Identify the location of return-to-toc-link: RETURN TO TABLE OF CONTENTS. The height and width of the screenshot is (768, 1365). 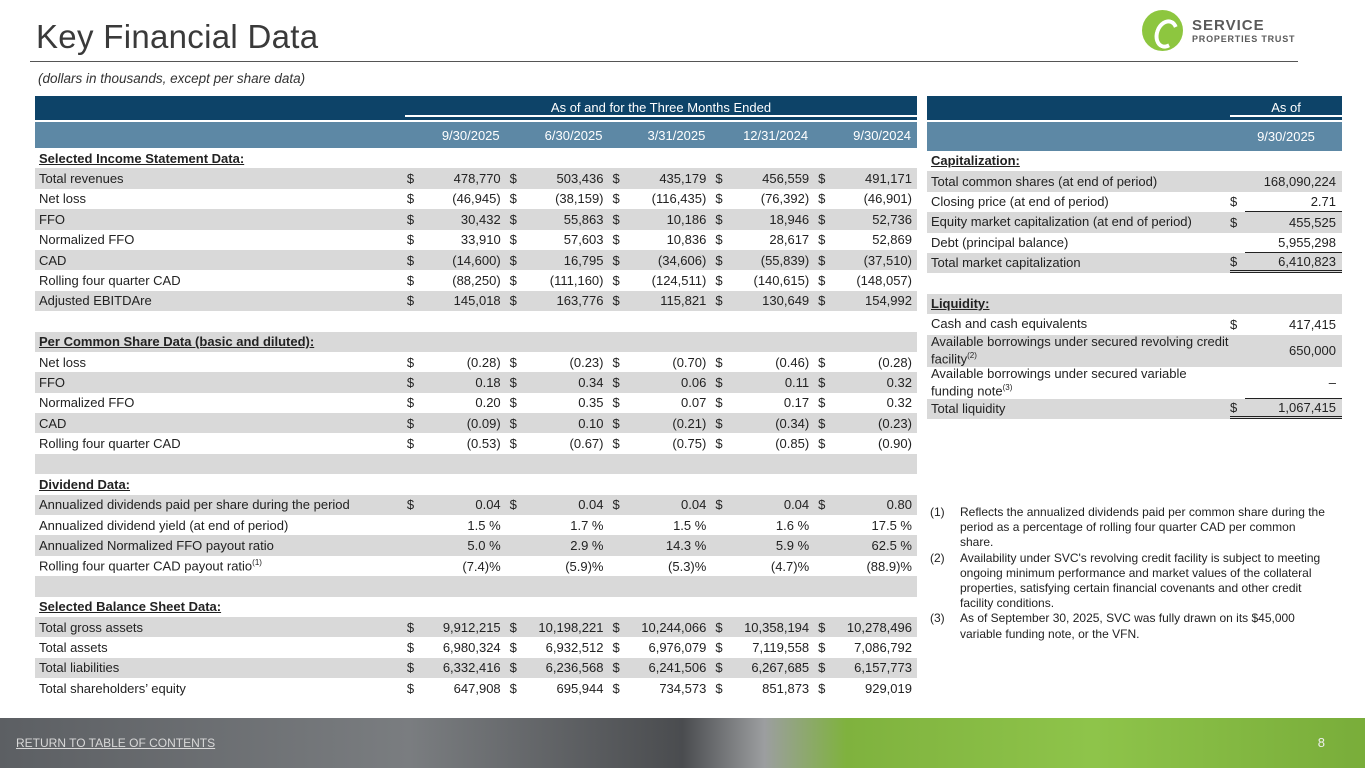
(116, 743).